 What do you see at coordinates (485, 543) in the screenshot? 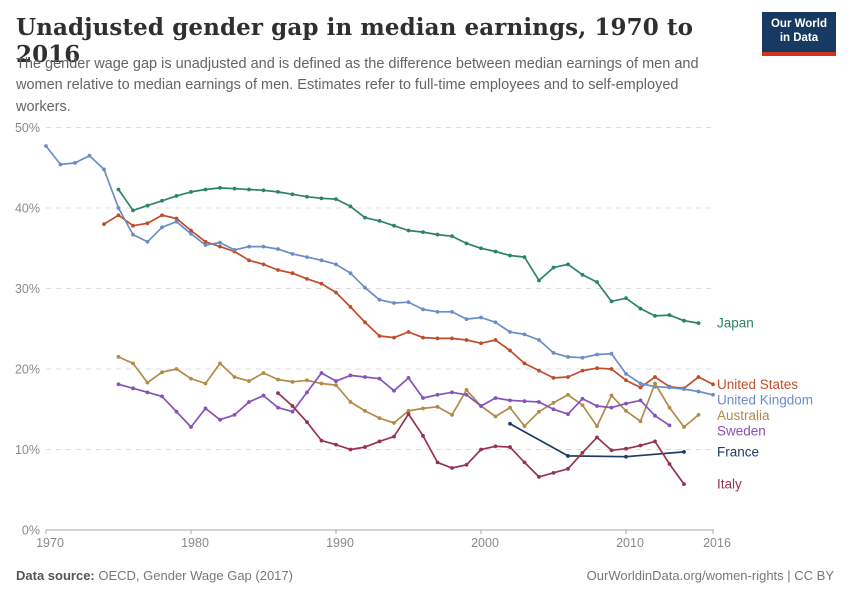
I see `x-tick-label: 2000` at bounding box center [485, 543].